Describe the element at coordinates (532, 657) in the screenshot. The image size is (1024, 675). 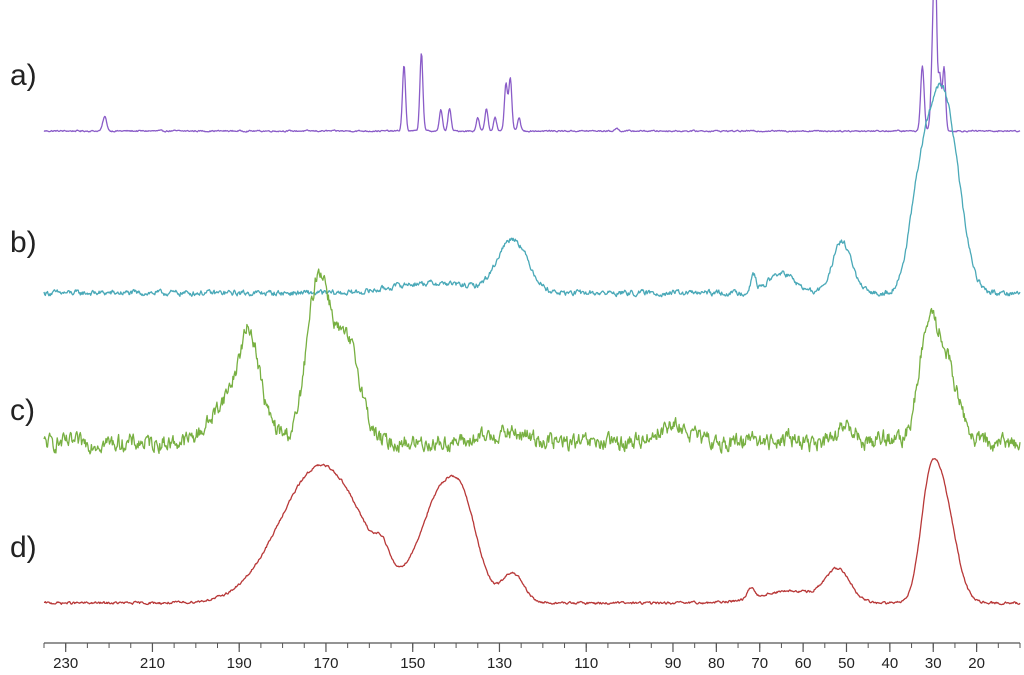
I see `x-axis: 230 210 190 170 150 130 110 90 80 70 60 50 40 30 20` at that location.